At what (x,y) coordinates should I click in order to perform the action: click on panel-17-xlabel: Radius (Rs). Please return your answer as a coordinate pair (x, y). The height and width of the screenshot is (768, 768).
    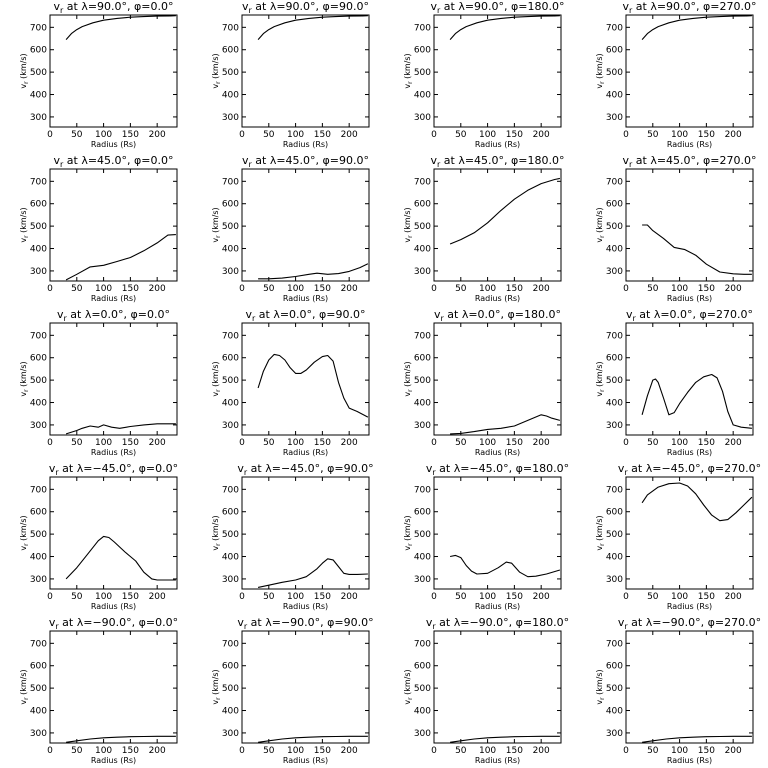
    Looking at the image, I should click on (305, 760).